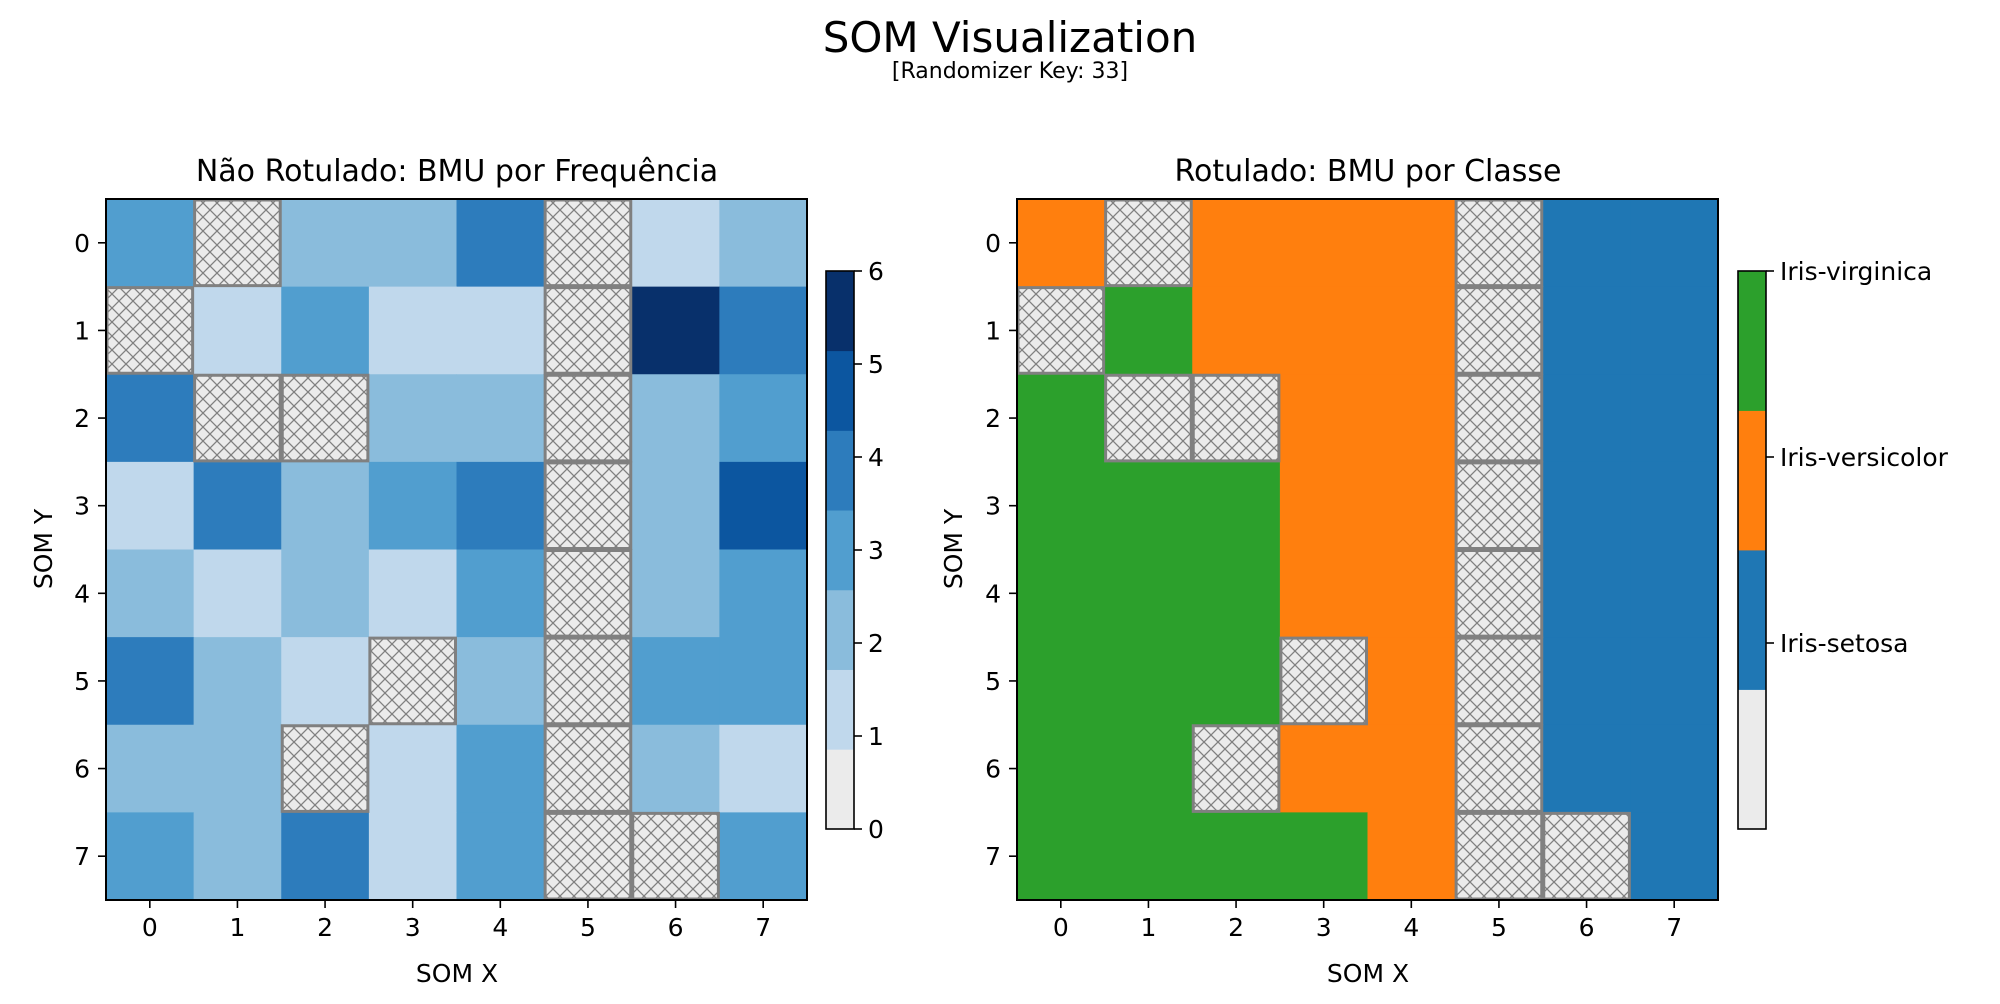 Image resolution: width=2000 pixels, height=1004 pixels. I want to click on y-tick-label: 3, so click(993, 506).